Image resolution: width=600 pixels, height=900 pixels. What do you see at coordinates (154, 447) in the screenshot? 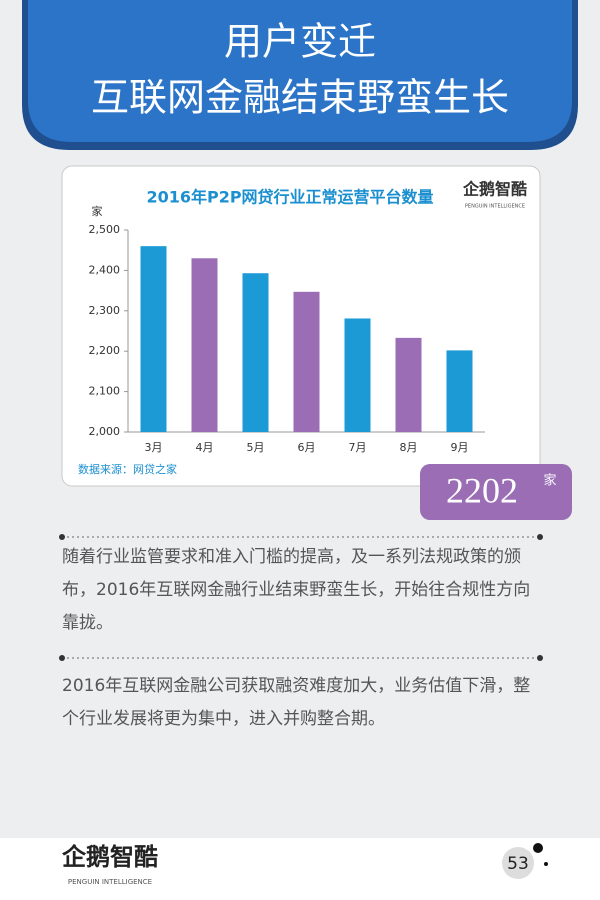
I see `x-tick-label: 3月` at bounding box center [154, 447].